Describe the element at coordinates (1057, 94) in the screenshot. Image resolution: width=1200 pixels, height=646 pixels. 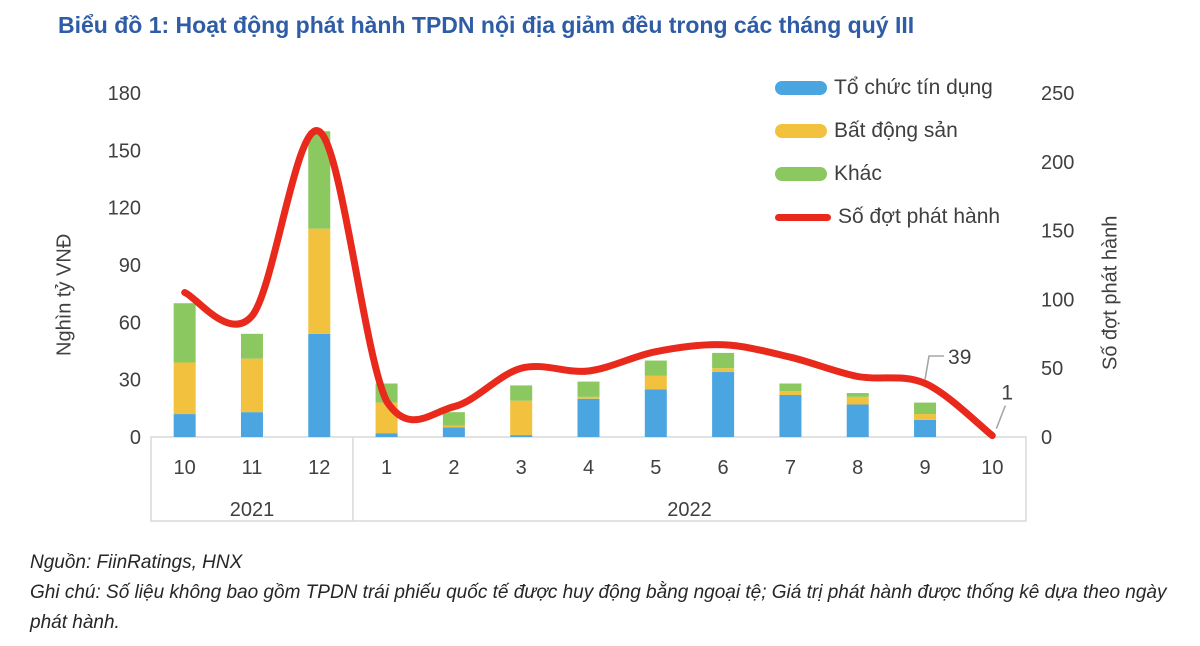
I see `right-axis-tick: 250` at that location.